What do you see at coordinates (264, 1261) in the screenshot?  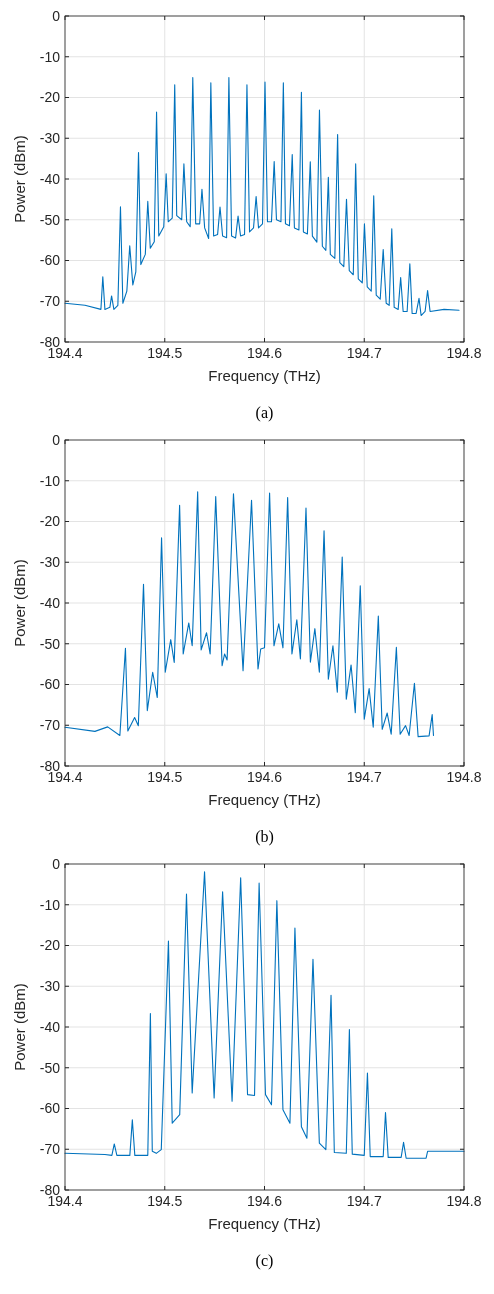 I see `text: (c)` at bounding box center [264, 1261].